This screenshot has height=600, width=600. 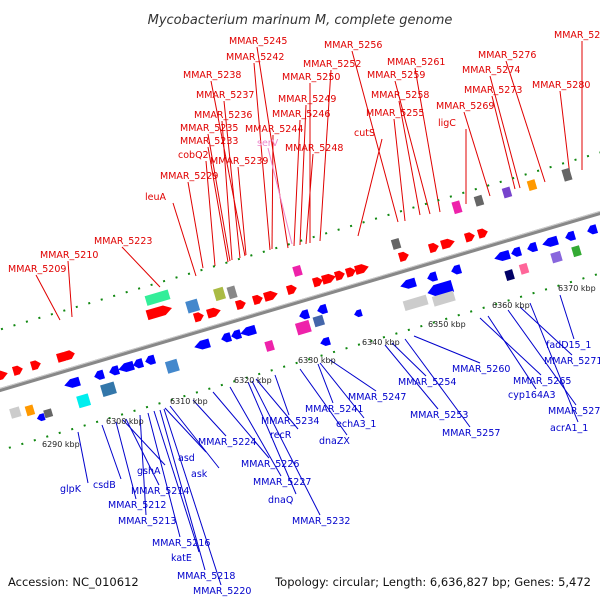 I want to click on gene-label-mmar-5280: MMAR_5280, so click(x=561, y=85).